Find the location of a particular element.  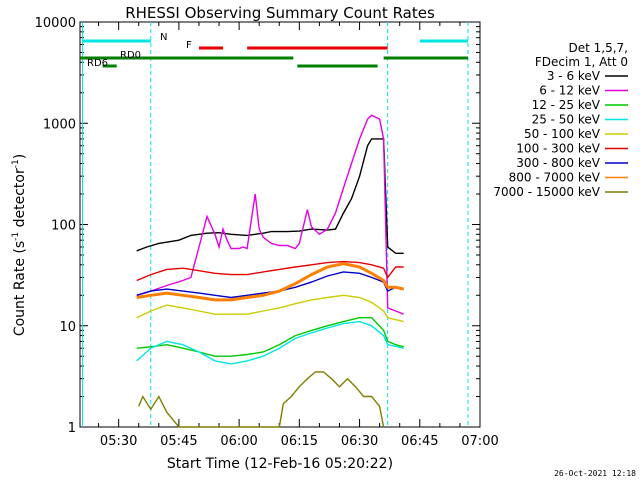

x-tick-label: 07:00 is located at coordinates (479, 441).